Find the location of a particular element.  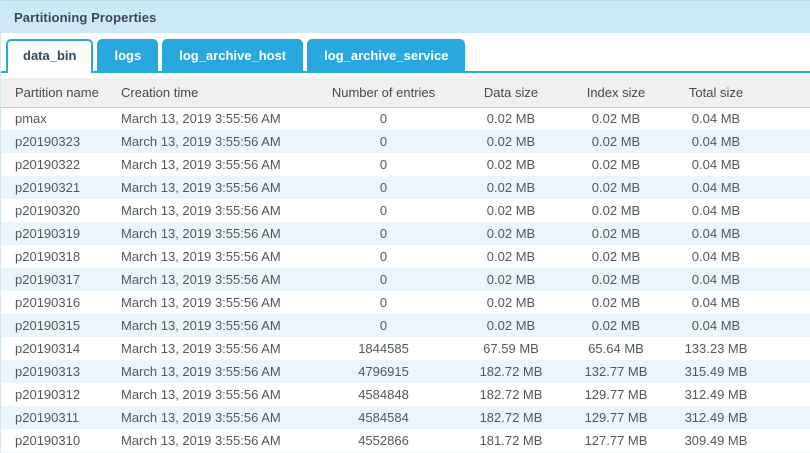

partition-name-cell: p20190316 is located at coordinates (48, 302).